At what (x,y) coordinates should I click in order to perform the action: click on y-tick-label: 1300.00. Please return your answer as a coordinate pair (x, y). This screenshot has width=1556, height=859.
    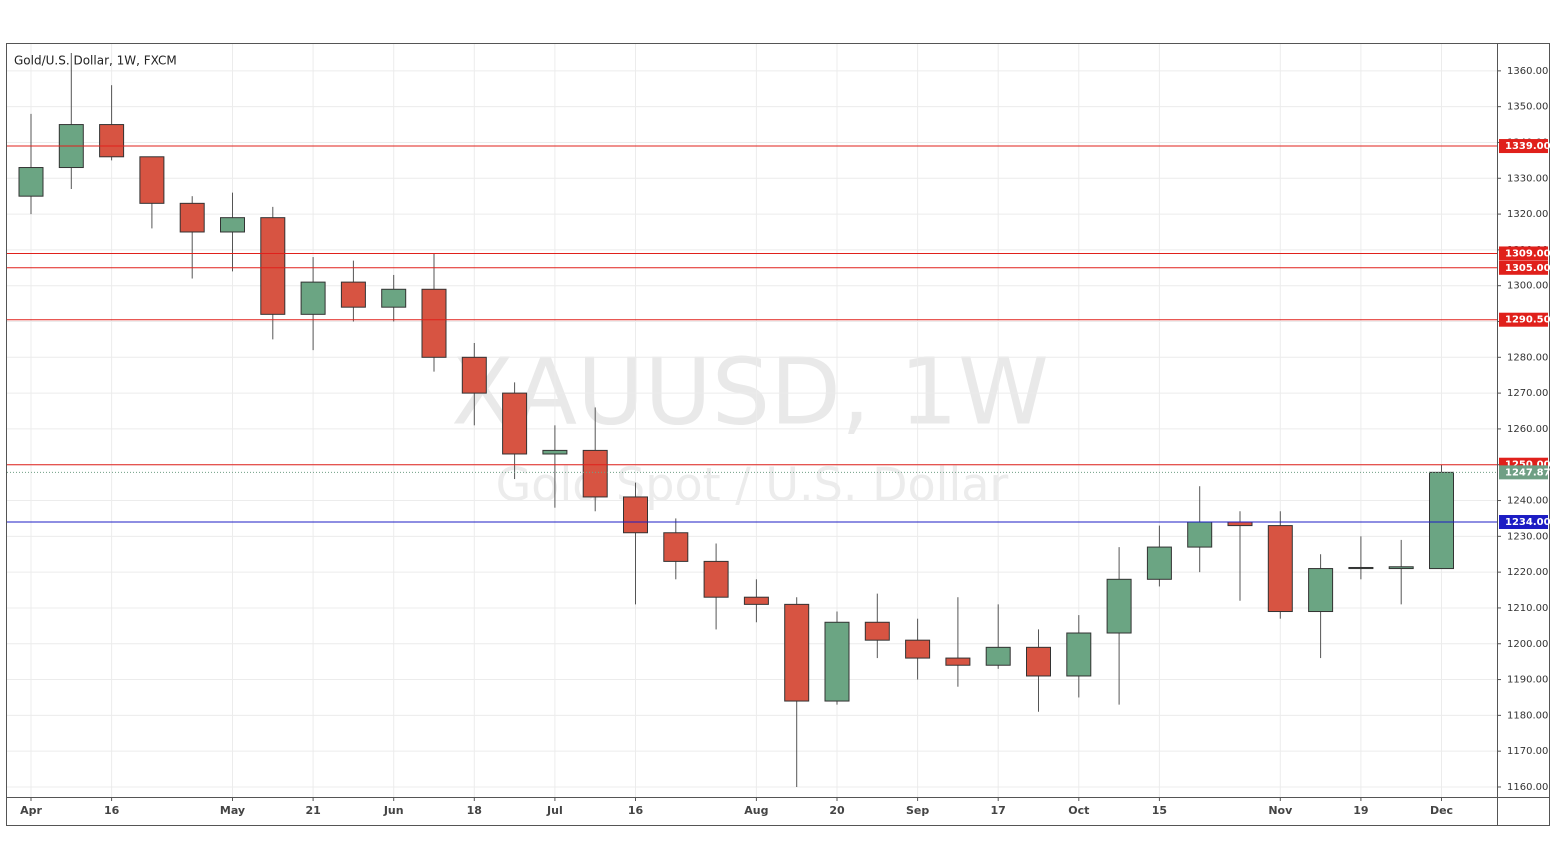
    Looking at the image, I should click on (1527, 286).